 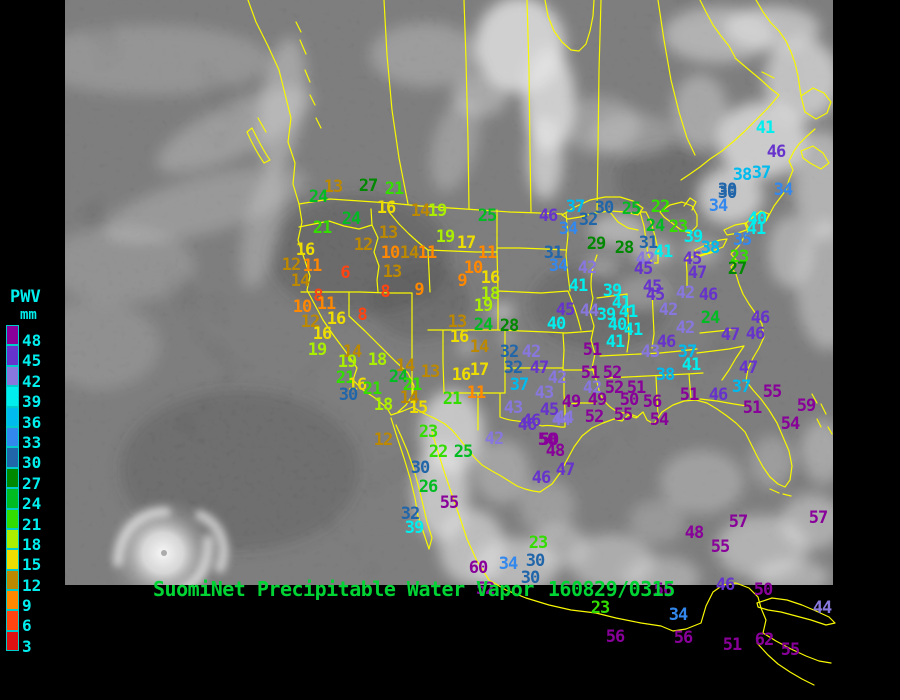 I want to click on pwv-legend: PWV mm 48 45 42 39 36 33 30 27 24 21 18 15 12 9 6 3, so click(x=35, y=471).